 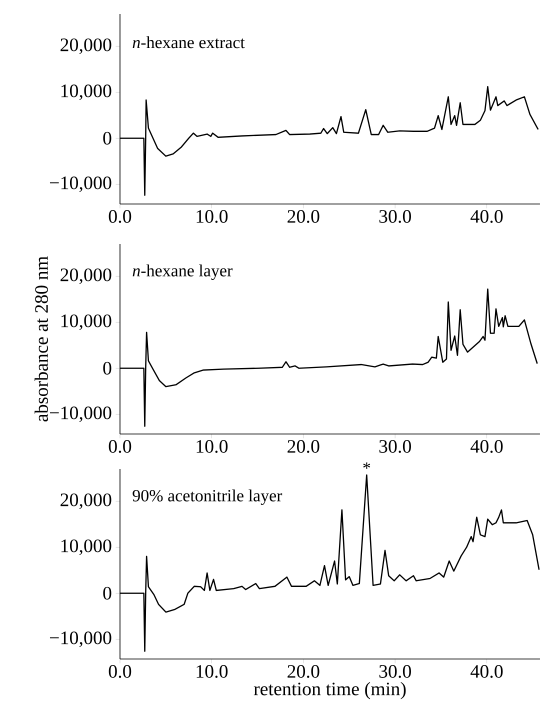 What do you see at coordinates (330, 691) in the screenshot?
I see `x-axis-title: retention time (min)` at bounding box center [330, 691].